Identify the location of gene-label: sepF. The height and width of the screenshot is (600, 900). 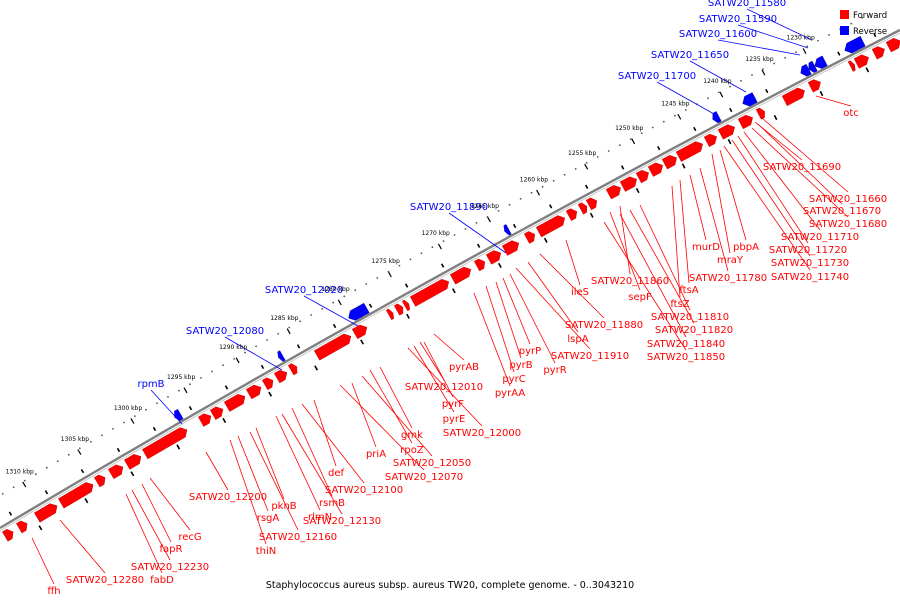
(640, 297).